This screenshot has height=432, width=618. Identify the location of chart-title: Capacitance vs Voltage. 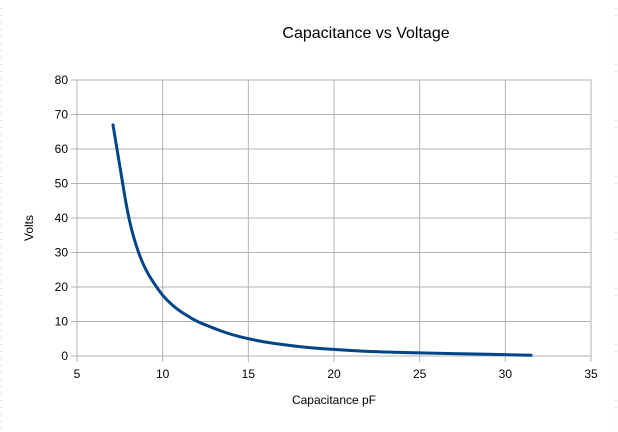
(365, 33).